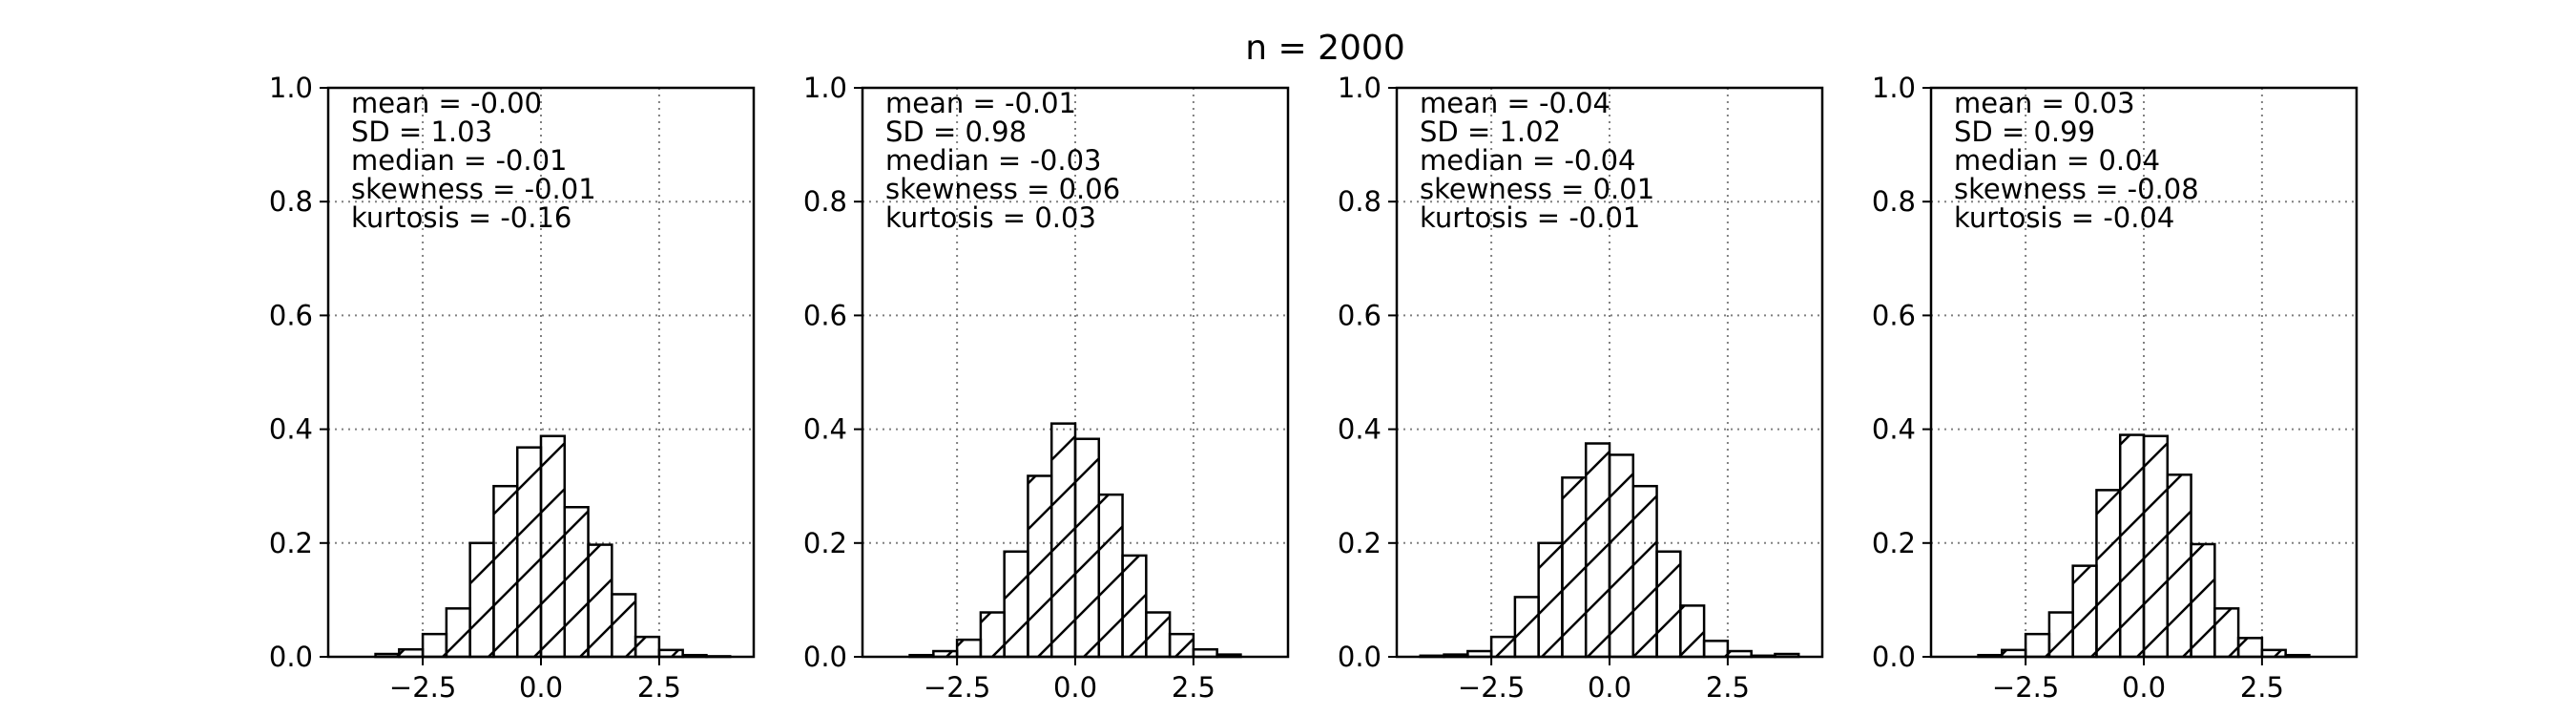  I want to click on stats-line: mean = -0.04, so click(1515, 103).